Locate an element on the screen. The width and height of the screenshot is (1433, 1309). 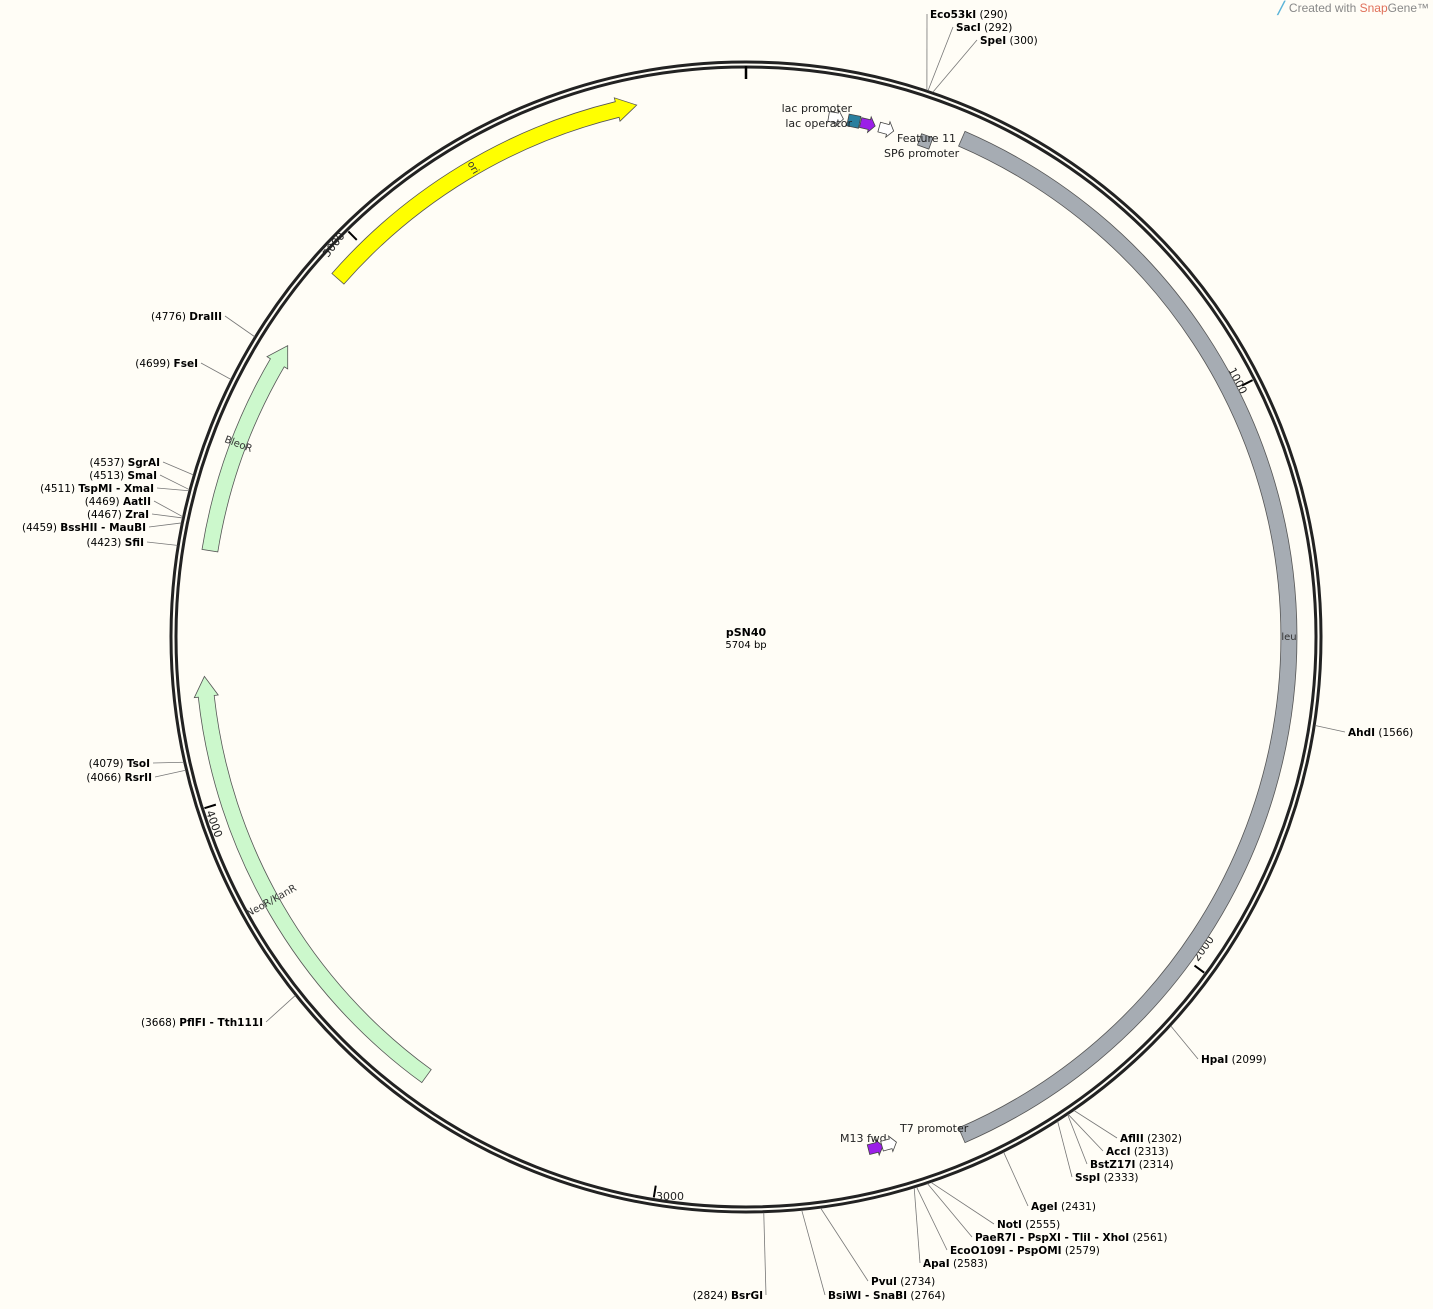
enzyme-site-aflii: AflII (2302) is located at coordinates (1127, 1127).